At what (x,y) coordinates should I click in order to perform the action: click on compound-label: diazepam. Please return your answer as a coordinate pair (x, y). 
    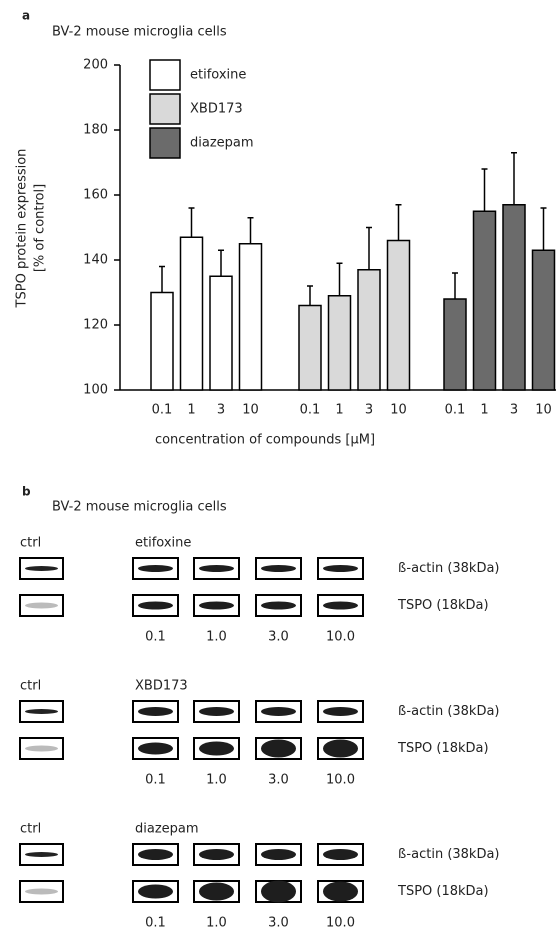
    Looking at the image, I should click on (167, 829).